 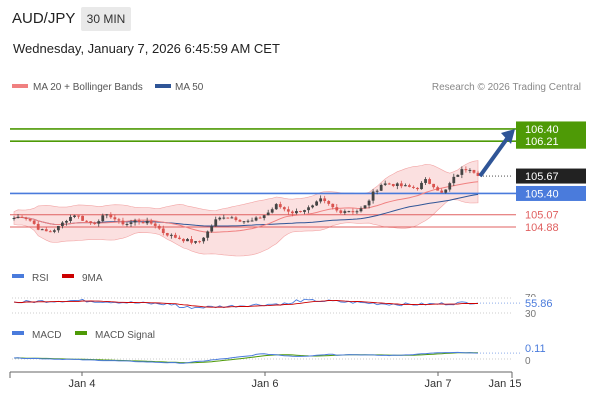 I want to click on timeframe-button: 30 MIN, so click(x=106, y=19).